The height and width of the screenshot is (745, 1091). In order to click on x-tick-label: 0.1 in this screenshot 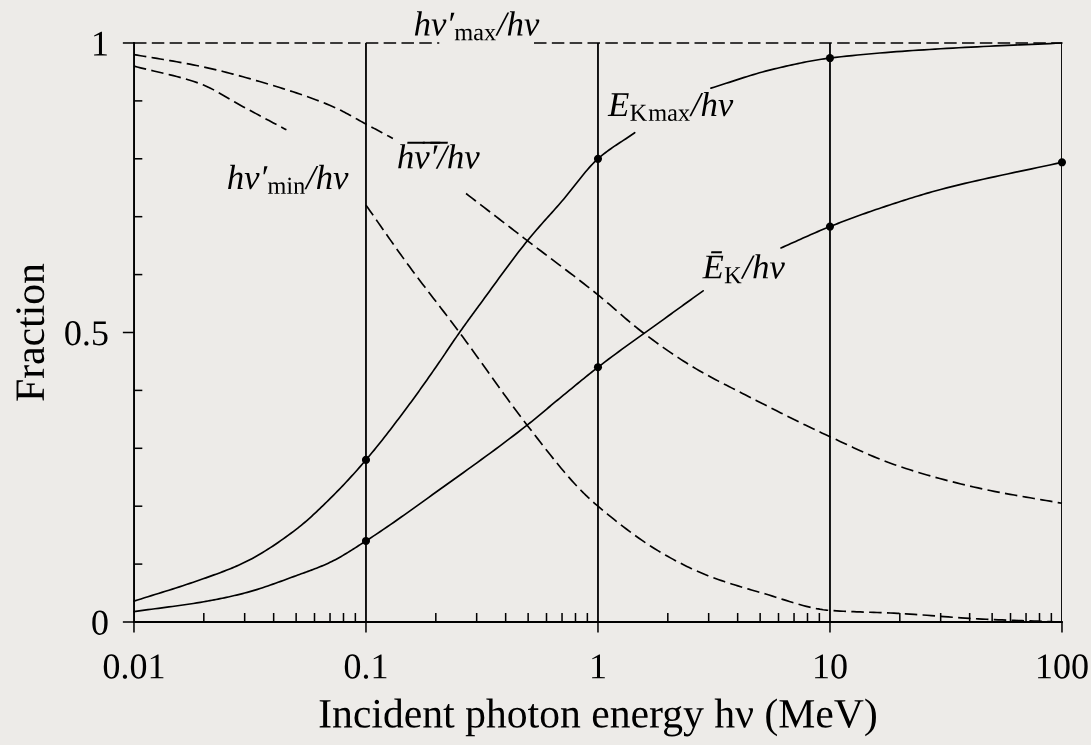, I will do `click(365, 666)`.